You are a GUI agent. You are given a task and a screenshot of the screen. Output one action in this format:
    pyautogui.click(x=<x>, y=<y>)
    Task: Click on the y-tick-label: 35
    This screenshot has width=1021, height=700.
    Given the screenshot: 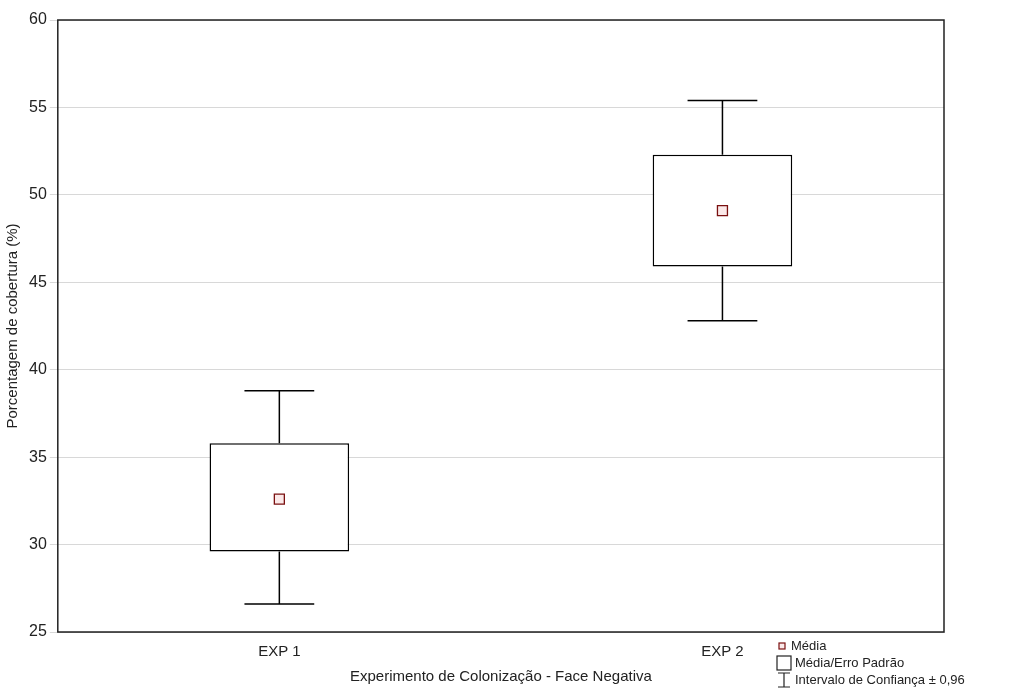 What is the action you would take?
    pyautogui.click(x=38, y=456)
    